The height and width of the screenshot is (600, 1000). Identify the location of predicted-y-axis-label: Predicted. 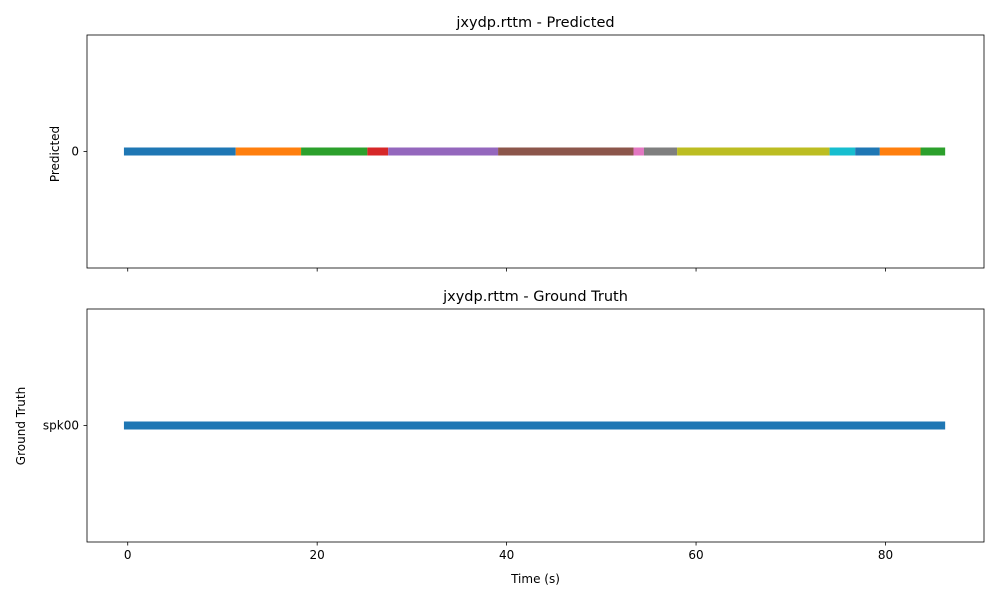
(55, 154).